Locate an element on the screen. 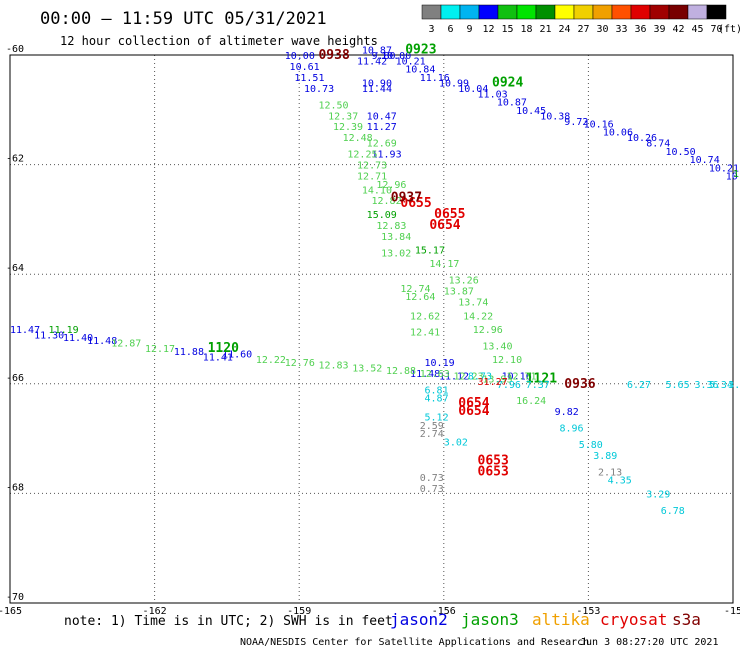  data-point-label: 13.26 is located at coordinates (464, 281).